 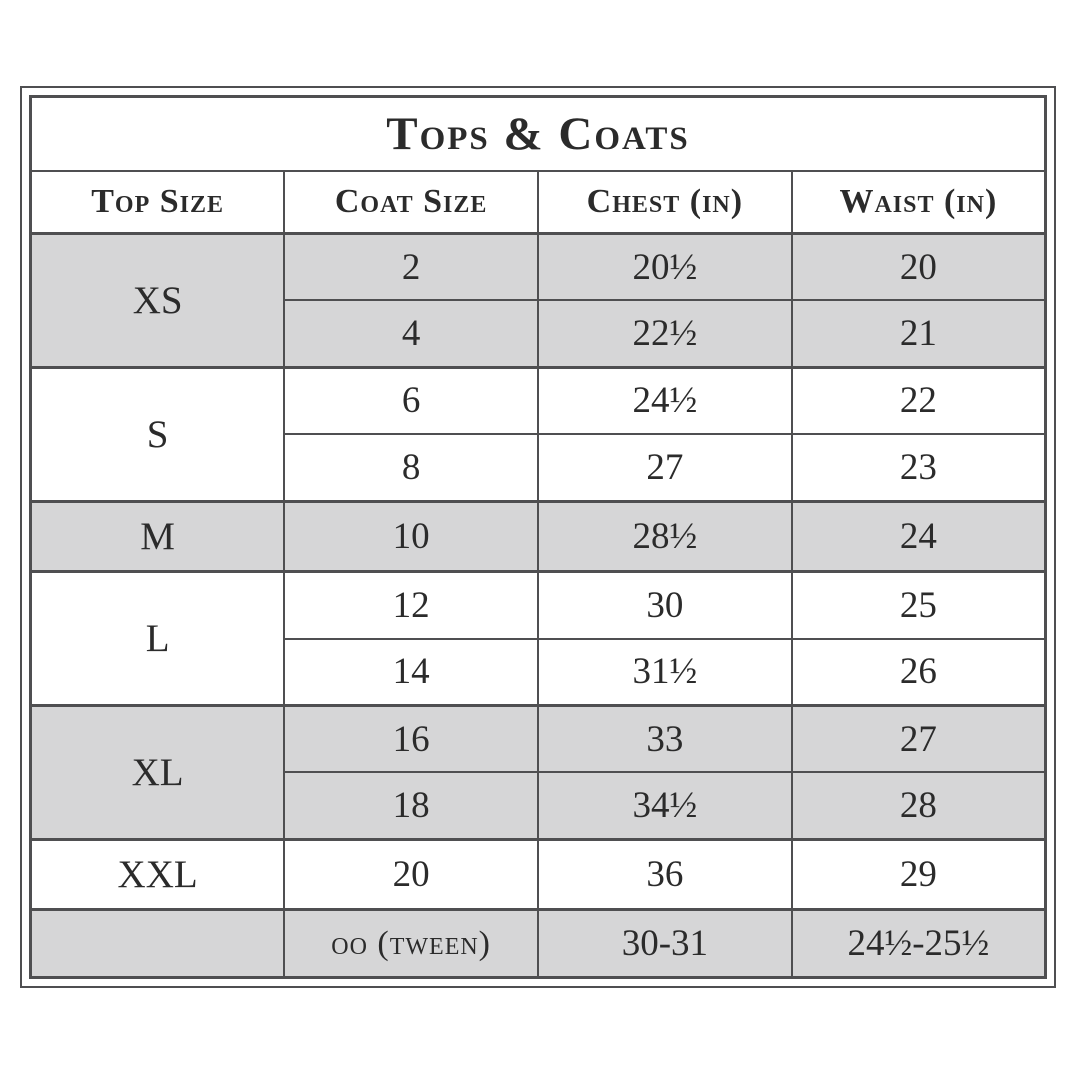 What do you see at coordinates (411, 267) in the screenshot?
I see `coat-size-cell: 2` at bounding box center [411, 267].